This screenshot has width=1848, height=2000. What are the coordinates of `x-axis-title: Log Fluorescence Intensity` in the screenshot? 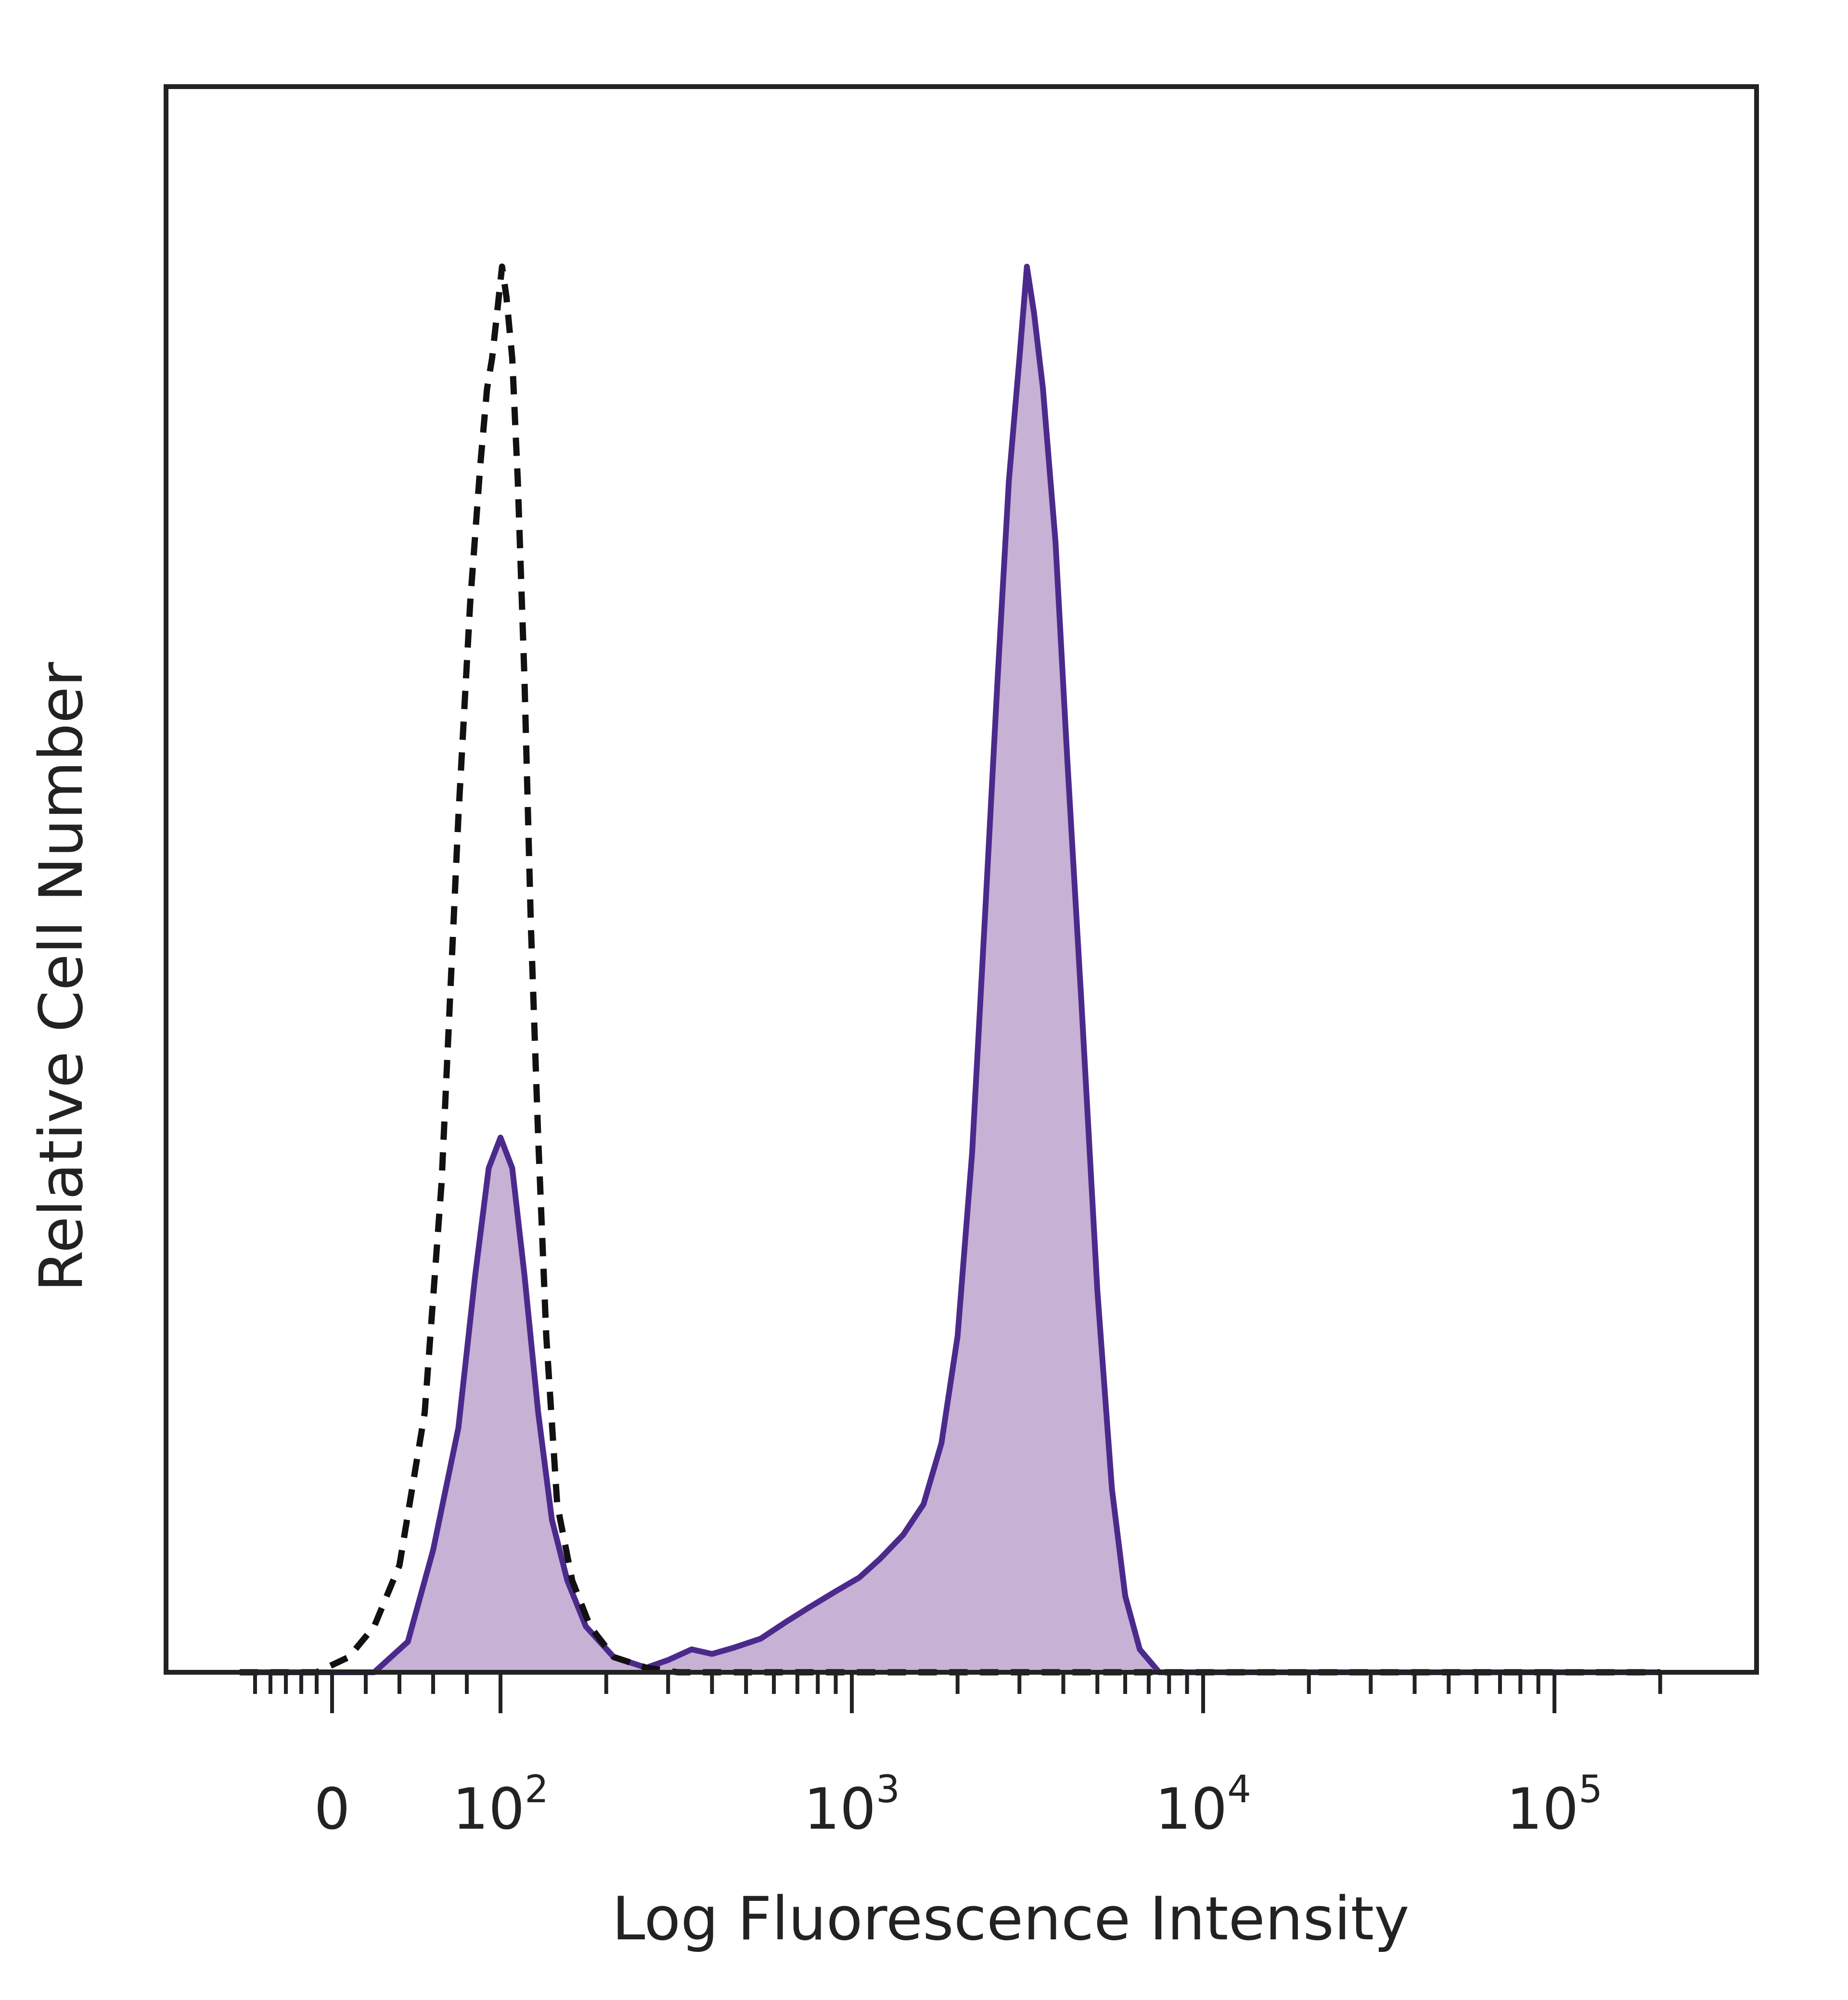 It's located at (1011, 1919).